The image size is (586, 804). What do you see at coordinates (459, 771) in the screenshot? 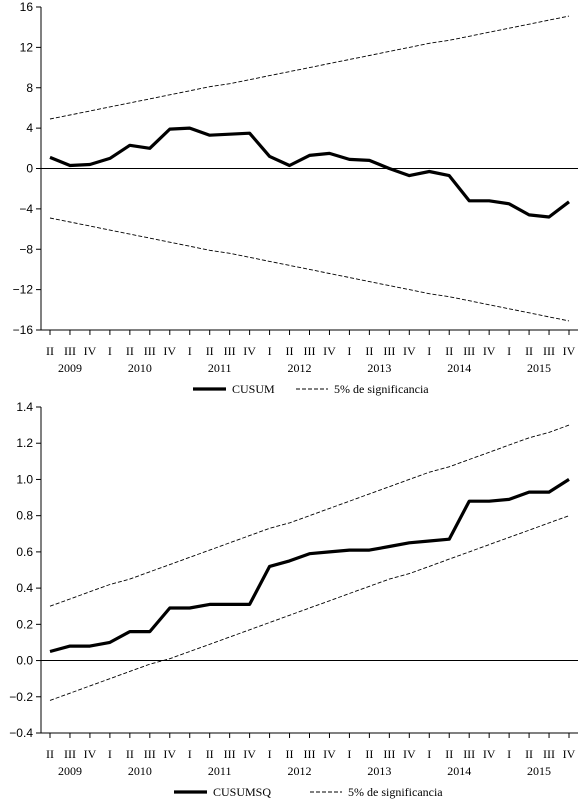
I see `chart2-year-label: 2014` at bounding box center [459, 771].